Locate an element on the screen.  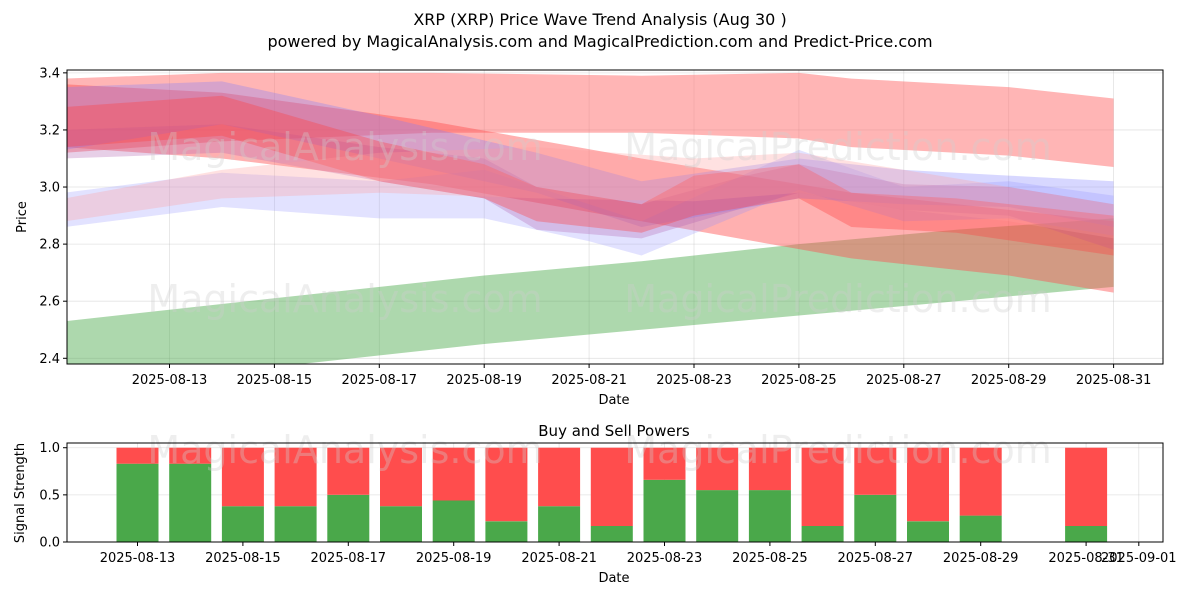
price-x-tick-label: 2025-08-13 is located at coordinates (170, 380).